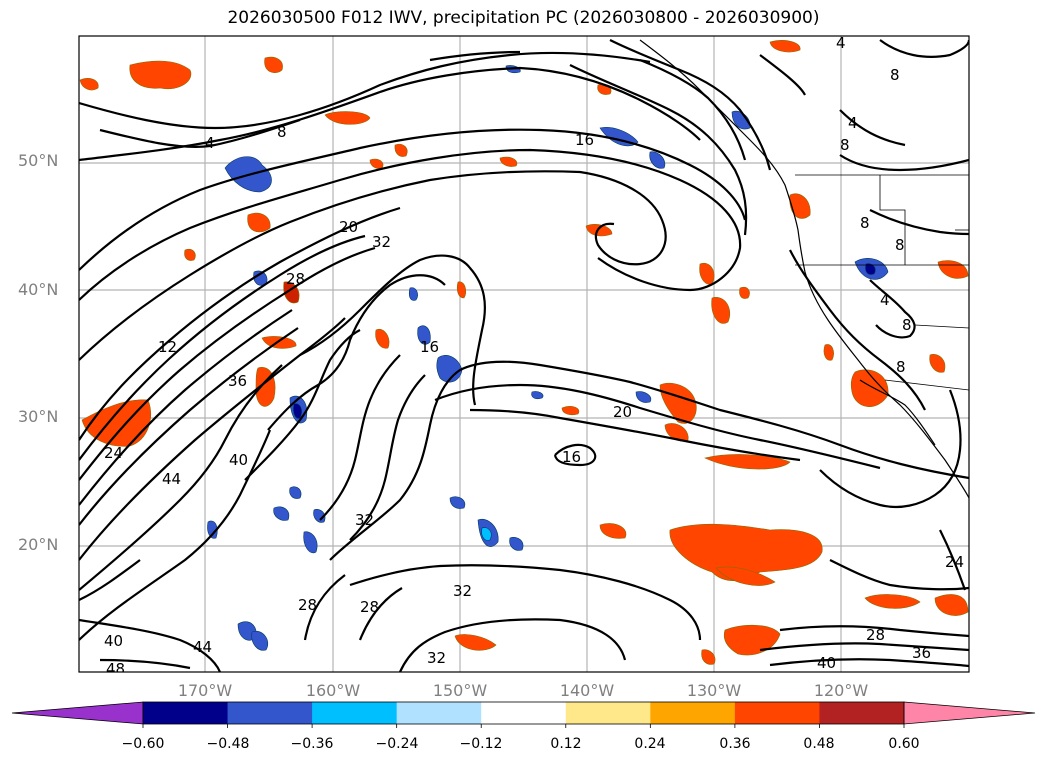 The image size is (1047, 765). I want to click on lat-label-40n: 40°N, so click(38, 289).